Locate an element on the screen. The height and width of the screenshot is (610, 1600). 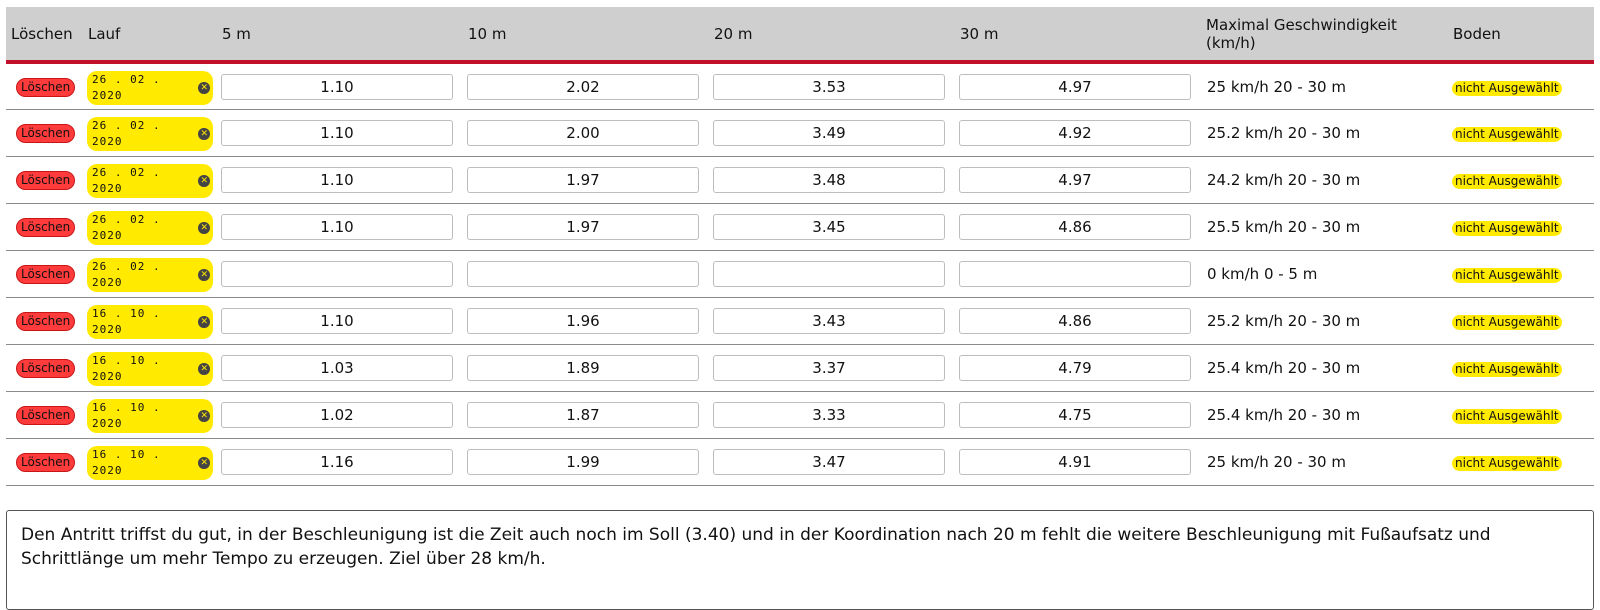
header-10m: 10 m is located at coordinates (586, 35).